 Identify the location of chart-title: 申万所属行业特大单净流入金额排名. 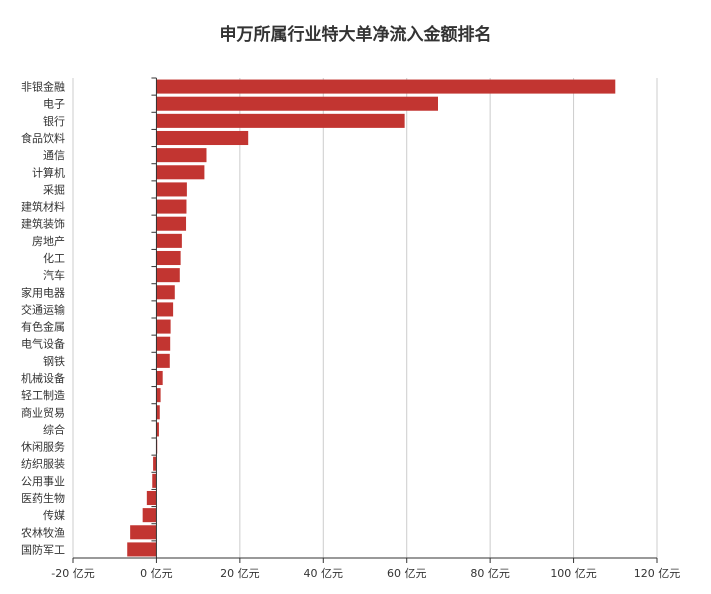
(355, 35).